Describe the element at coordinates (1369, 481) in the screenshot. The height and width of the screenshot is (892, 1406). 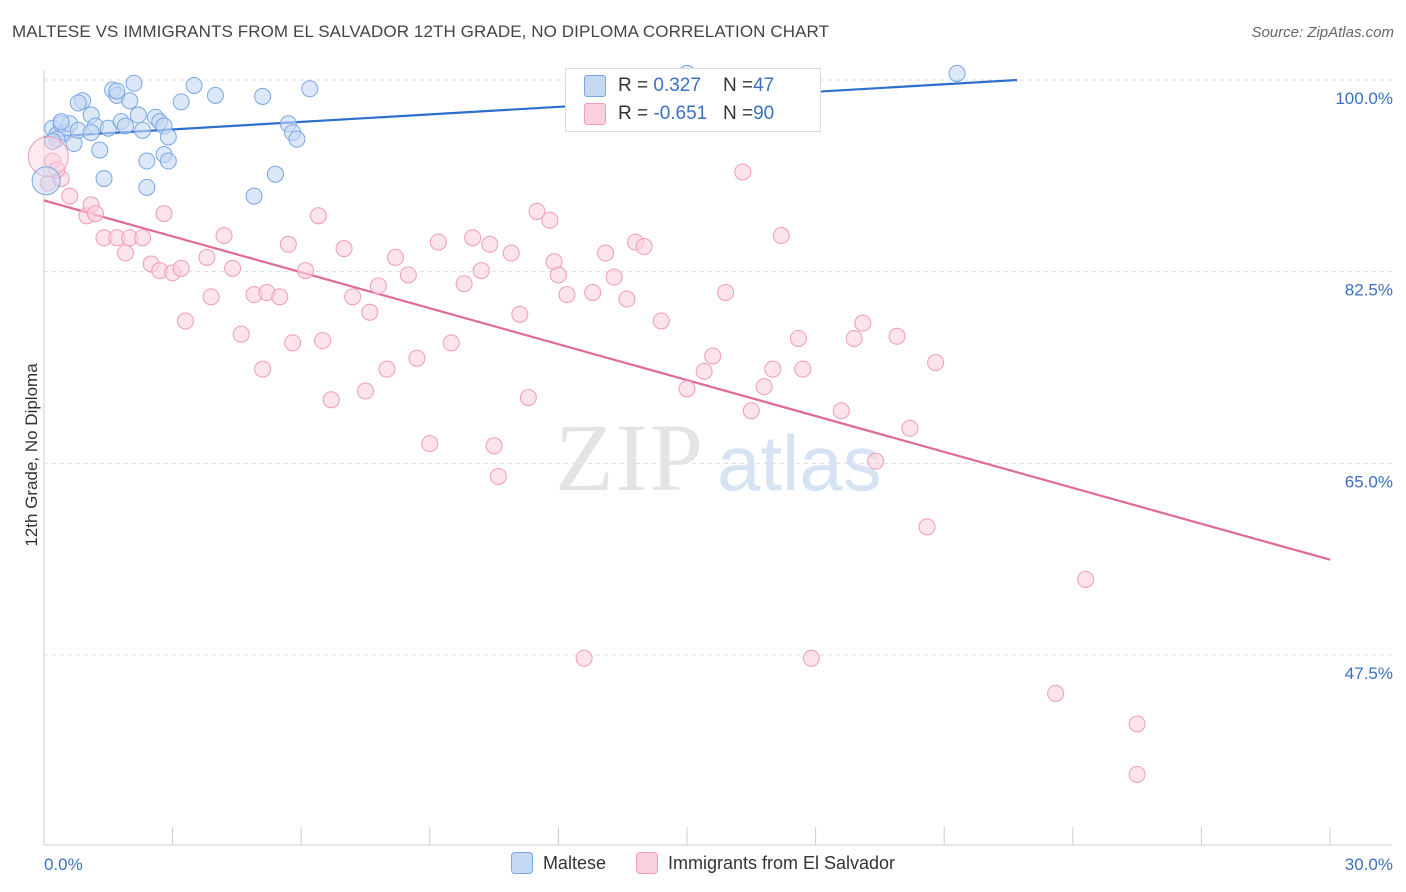
I see `y-tick-label: 65.0%` at that location.